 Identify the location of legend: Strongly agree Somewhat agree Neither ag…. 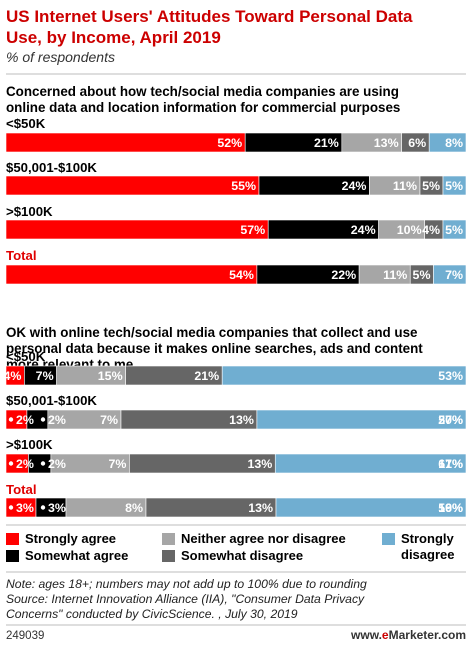
(230, 547).